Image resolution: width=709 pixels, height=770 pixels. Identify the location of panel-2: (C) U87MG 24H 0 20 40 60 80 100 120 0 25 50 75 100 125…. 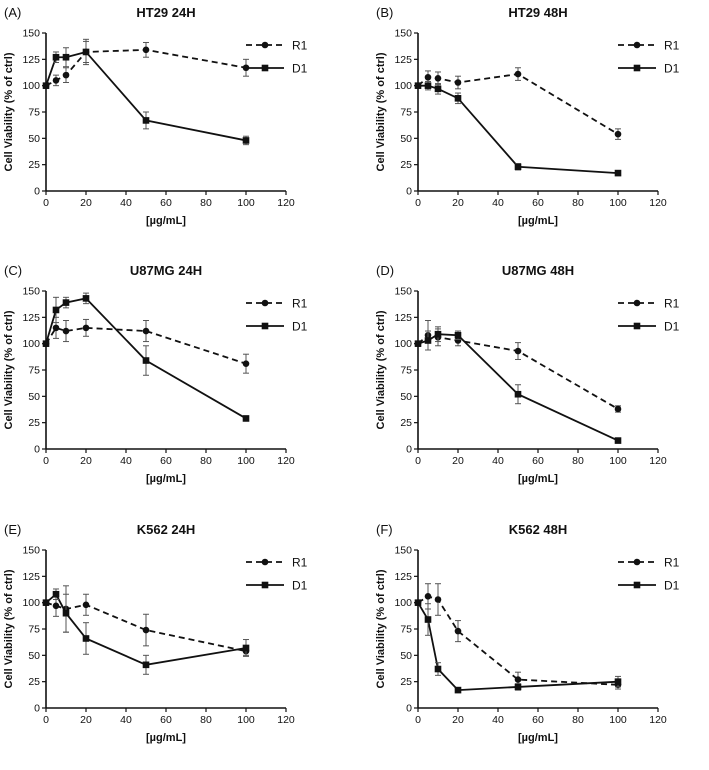
(155, 374).